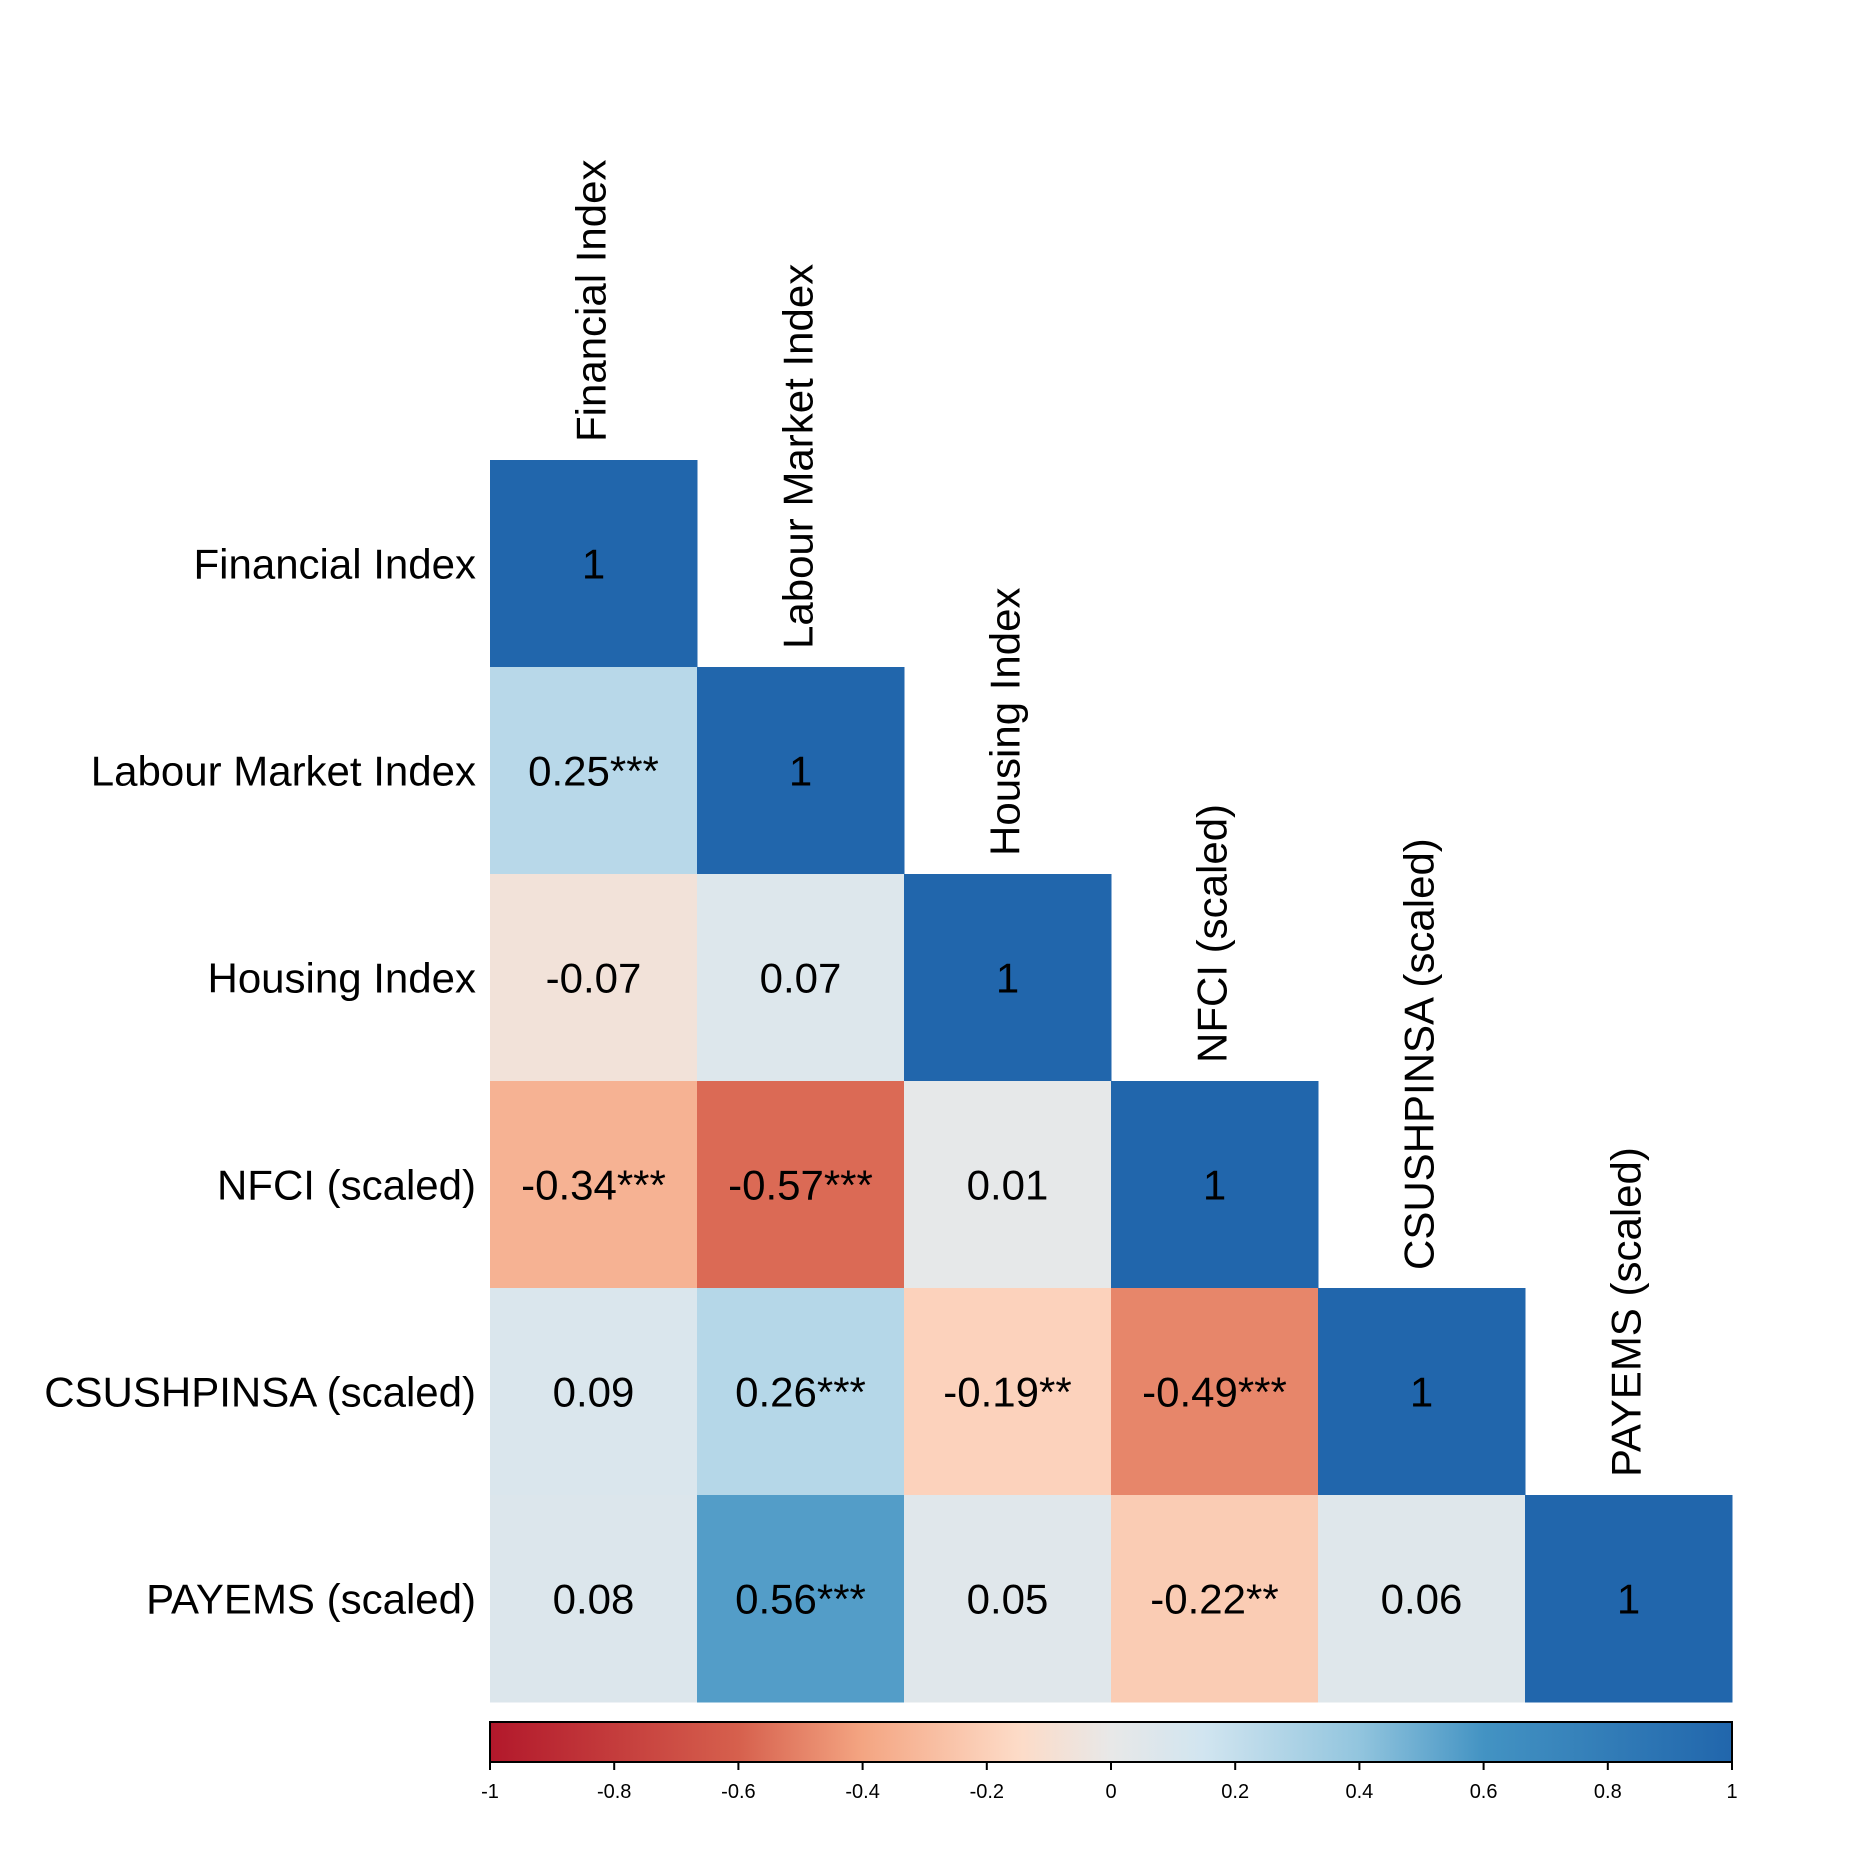  Describe the element at coordinates (341, 978) in the screenshot. I see `row-label-2: Housing Index` at that location.